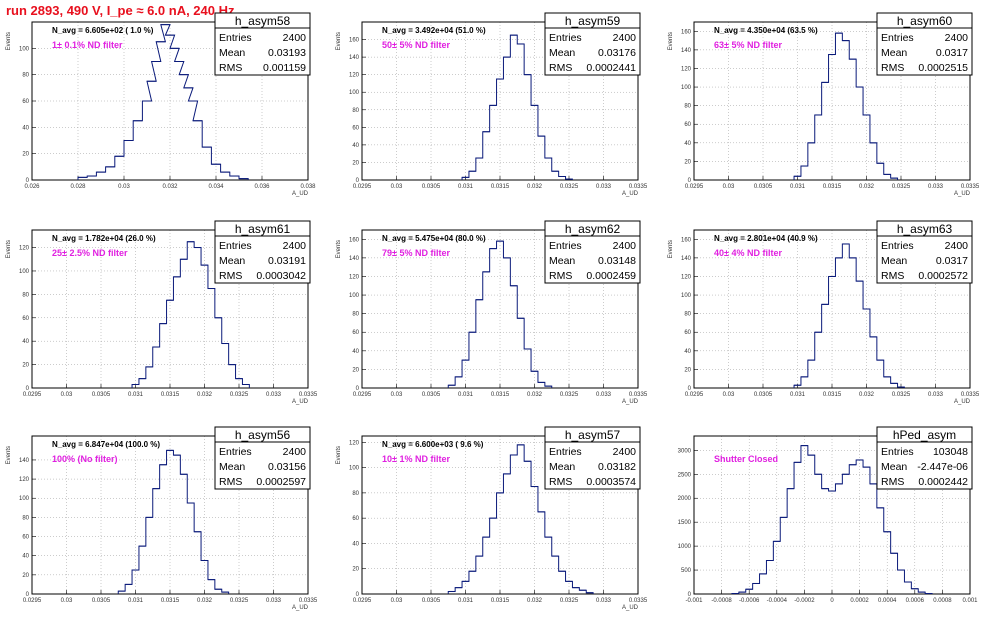  I want to click on x-tick-label: 0.036, so click(262, 187).